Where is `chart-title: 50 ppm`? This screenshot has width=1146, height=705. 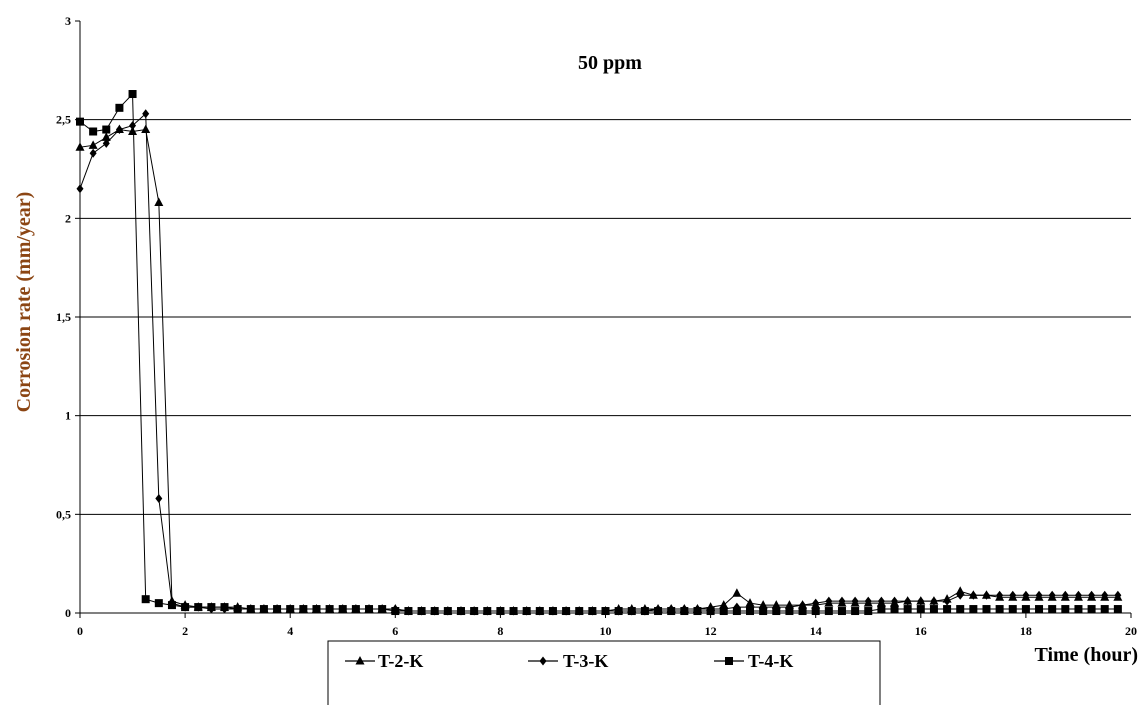
chart-title: 50 ppm is located at coordinates (610, 63).